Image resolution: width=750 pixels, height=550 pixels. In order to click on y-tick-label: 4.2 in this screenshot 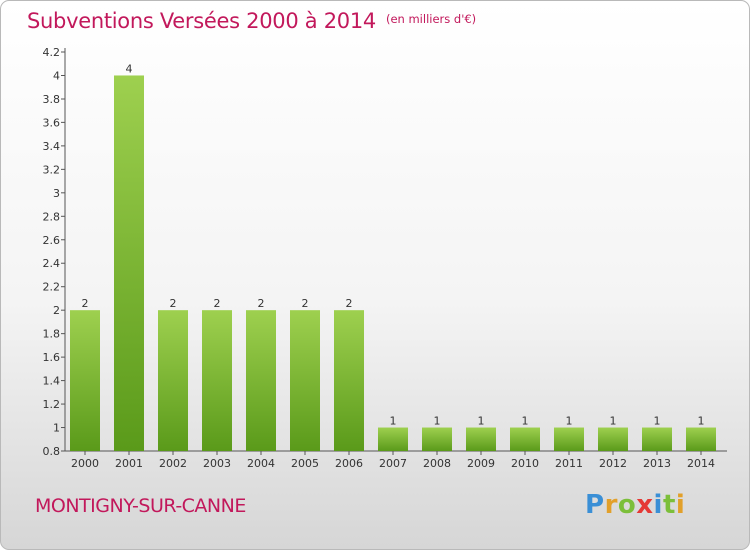, I will do `click(52, 52)`.